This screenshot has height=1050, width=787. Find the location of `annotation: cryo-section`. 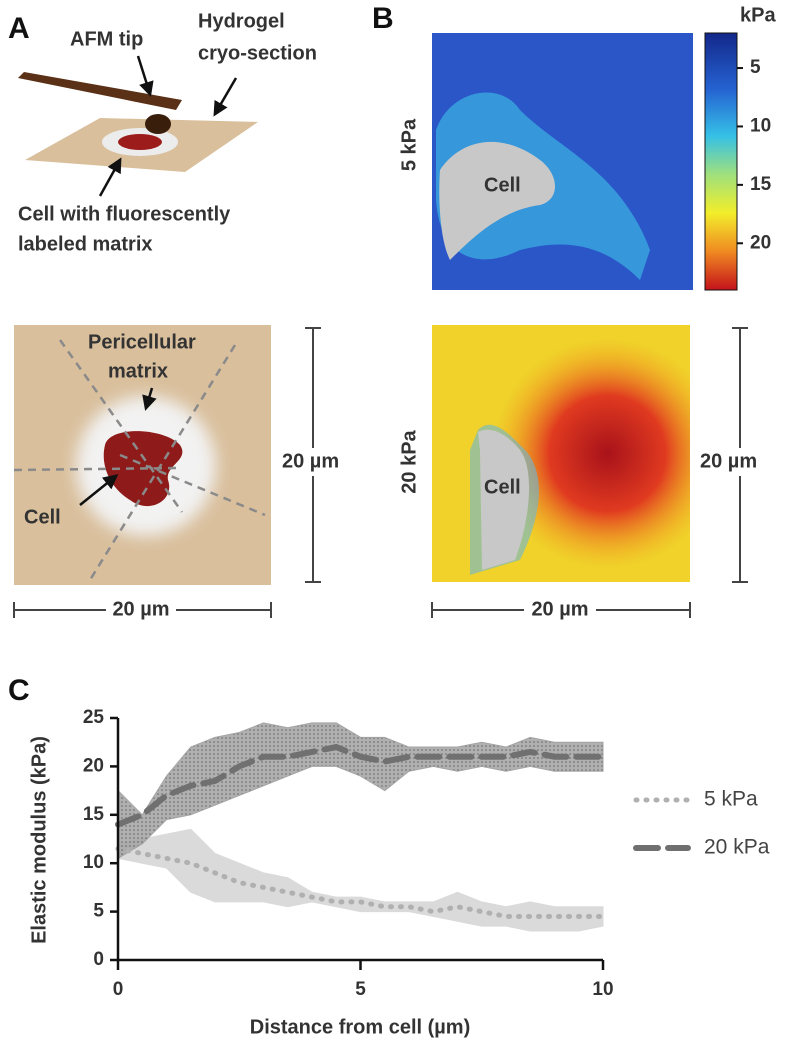

annotation: cryo-section is located at coordinates (257, 53).